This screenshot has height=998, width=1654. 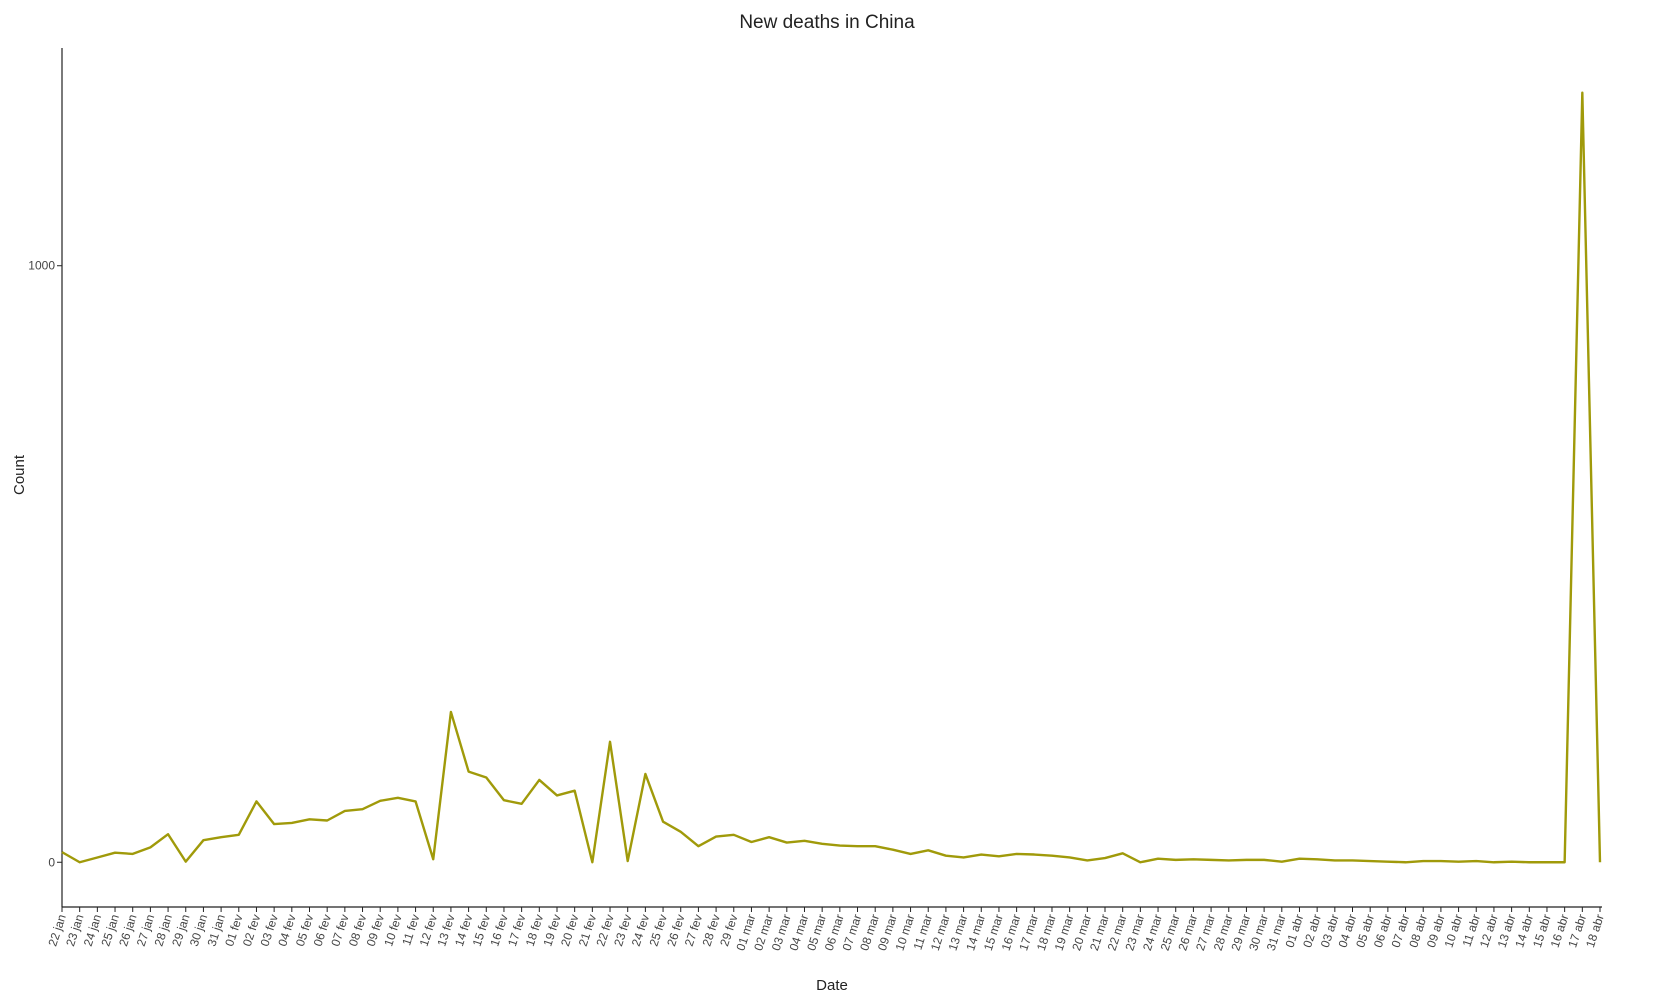 I want to click on y-tick-label: 0, so click(x=51, y=862).